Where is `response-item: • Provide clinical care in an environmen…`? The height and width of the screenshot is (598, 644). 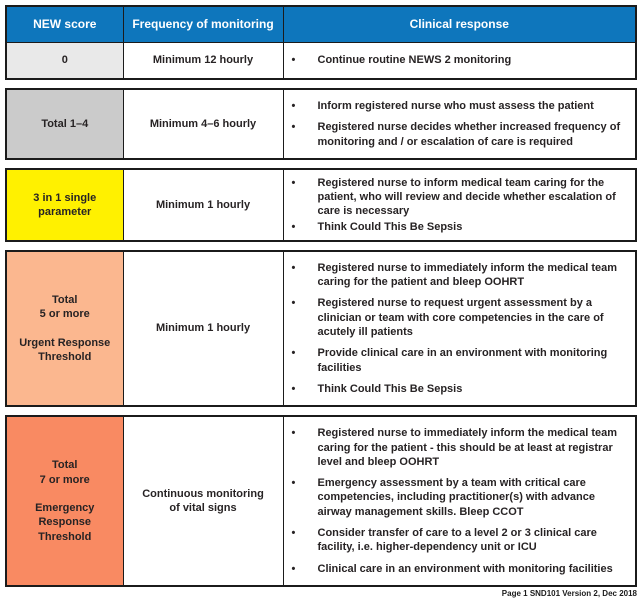
response-item: • Provide clinical care in an environmen… is located at coordinates (460, 360).